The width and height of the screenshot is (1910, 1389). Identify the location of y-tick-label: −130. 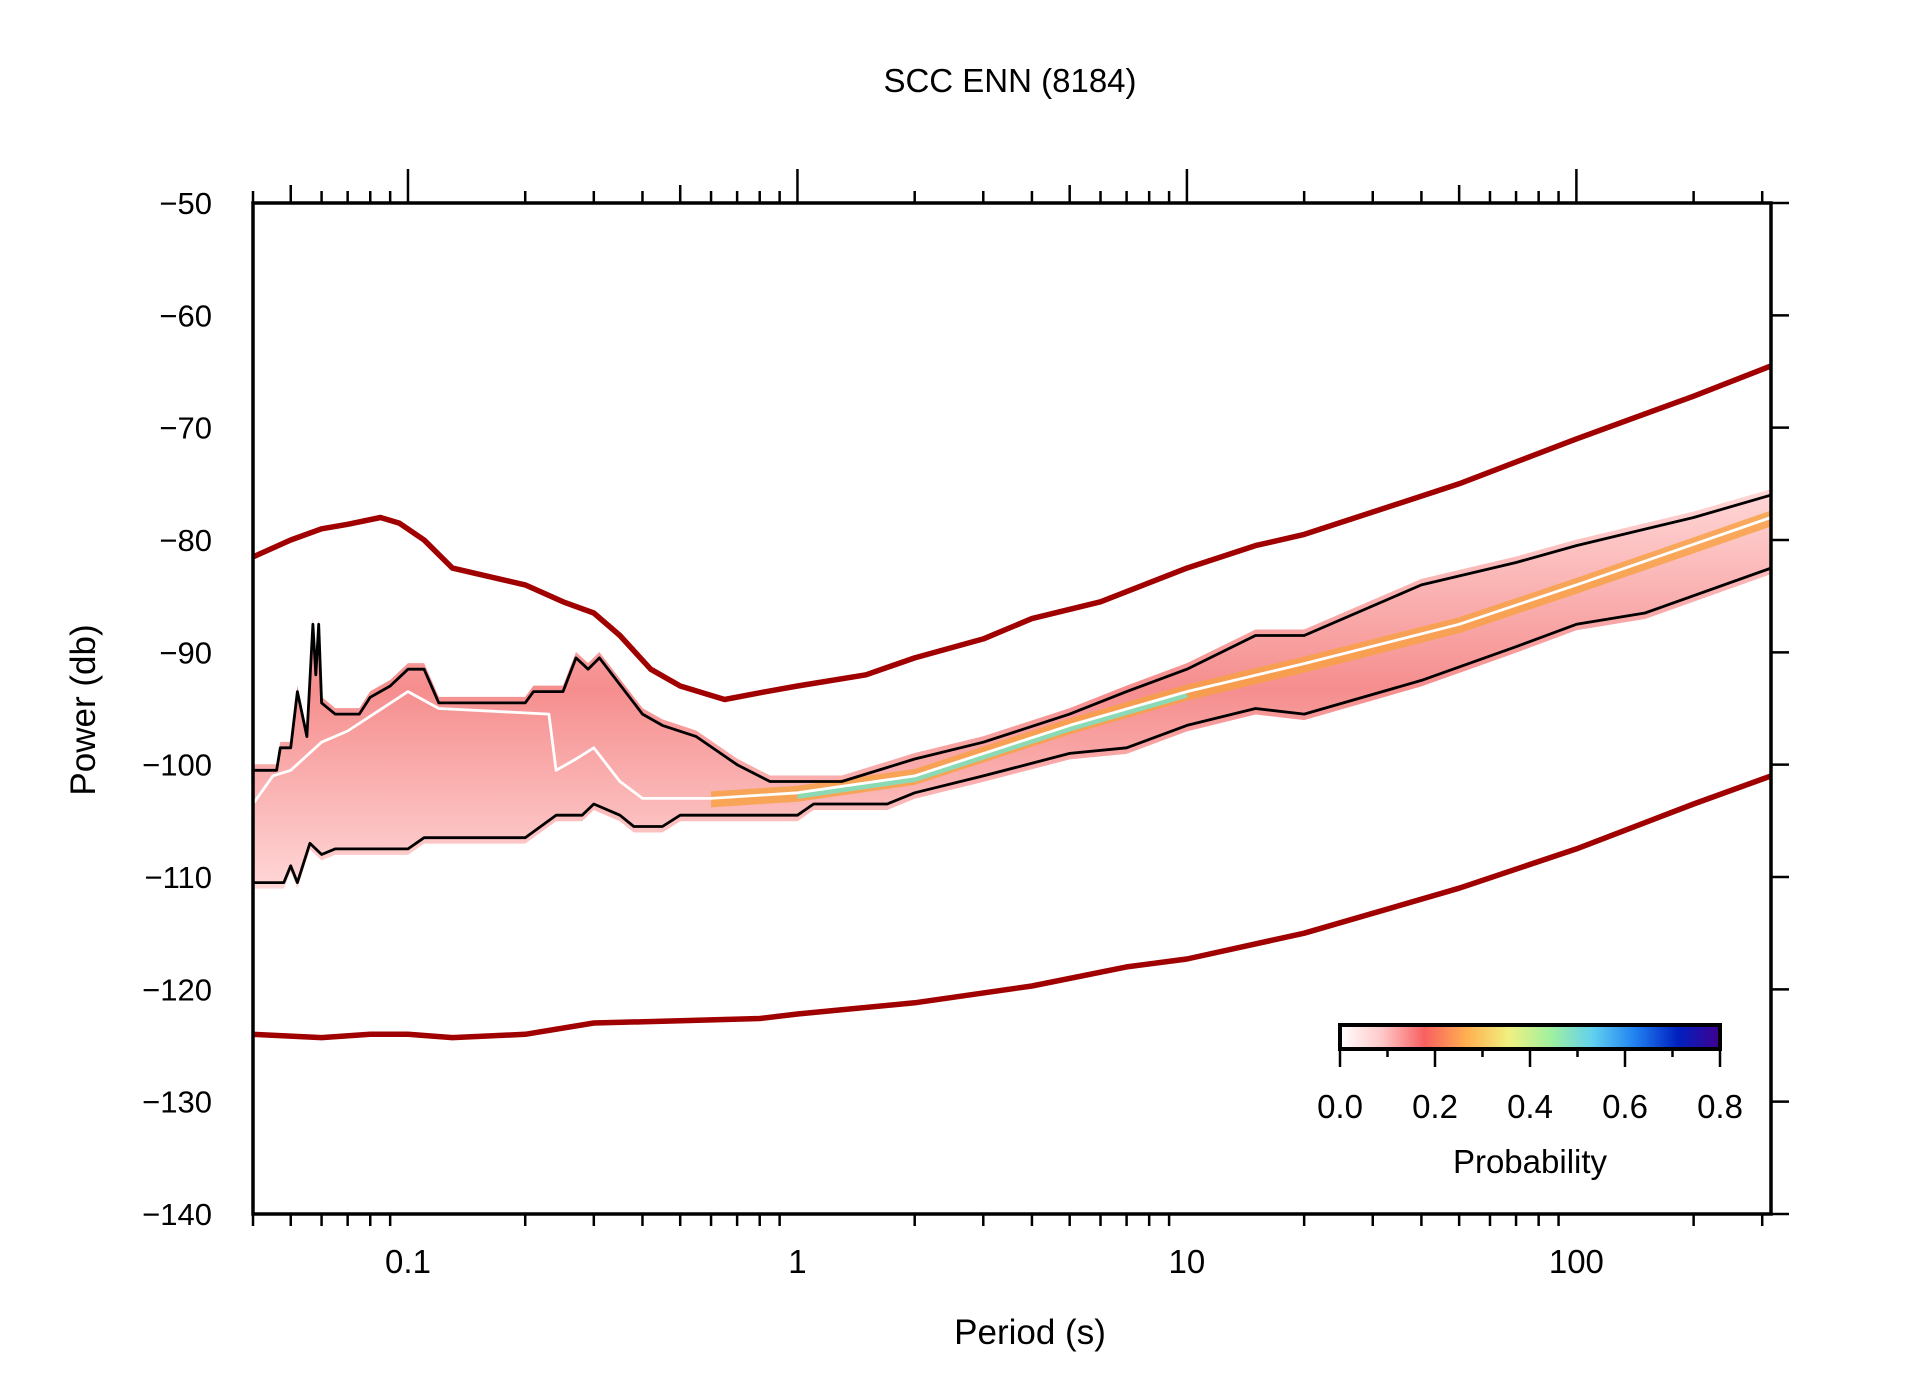
(177, 1102).